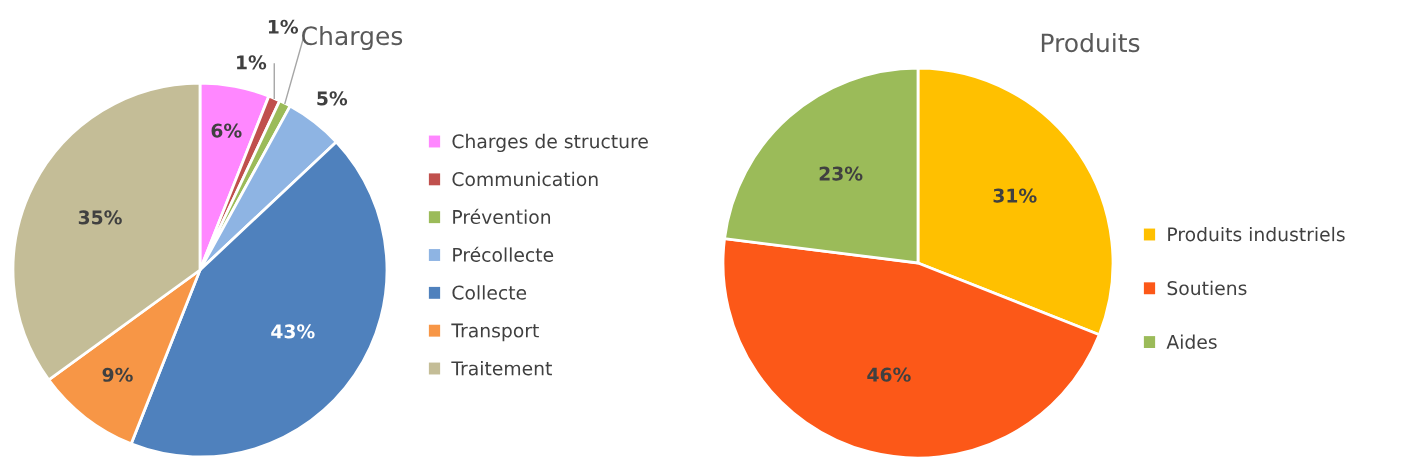  Describe the element at coordinates (332, 98) in the screenshot. I see `data-label: 5%` at that location.